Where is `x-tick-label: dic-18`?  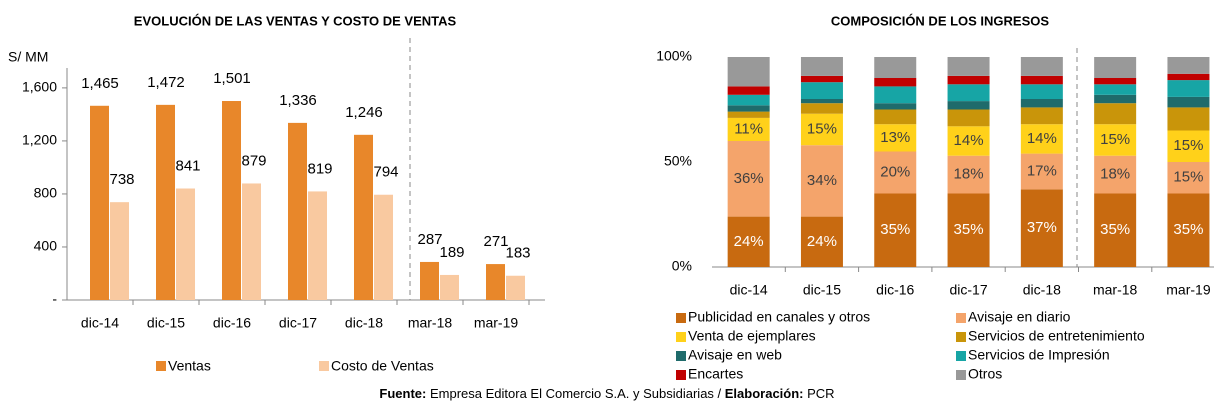 x-tick-label: dic-18 is located at coordinates (364, 323).